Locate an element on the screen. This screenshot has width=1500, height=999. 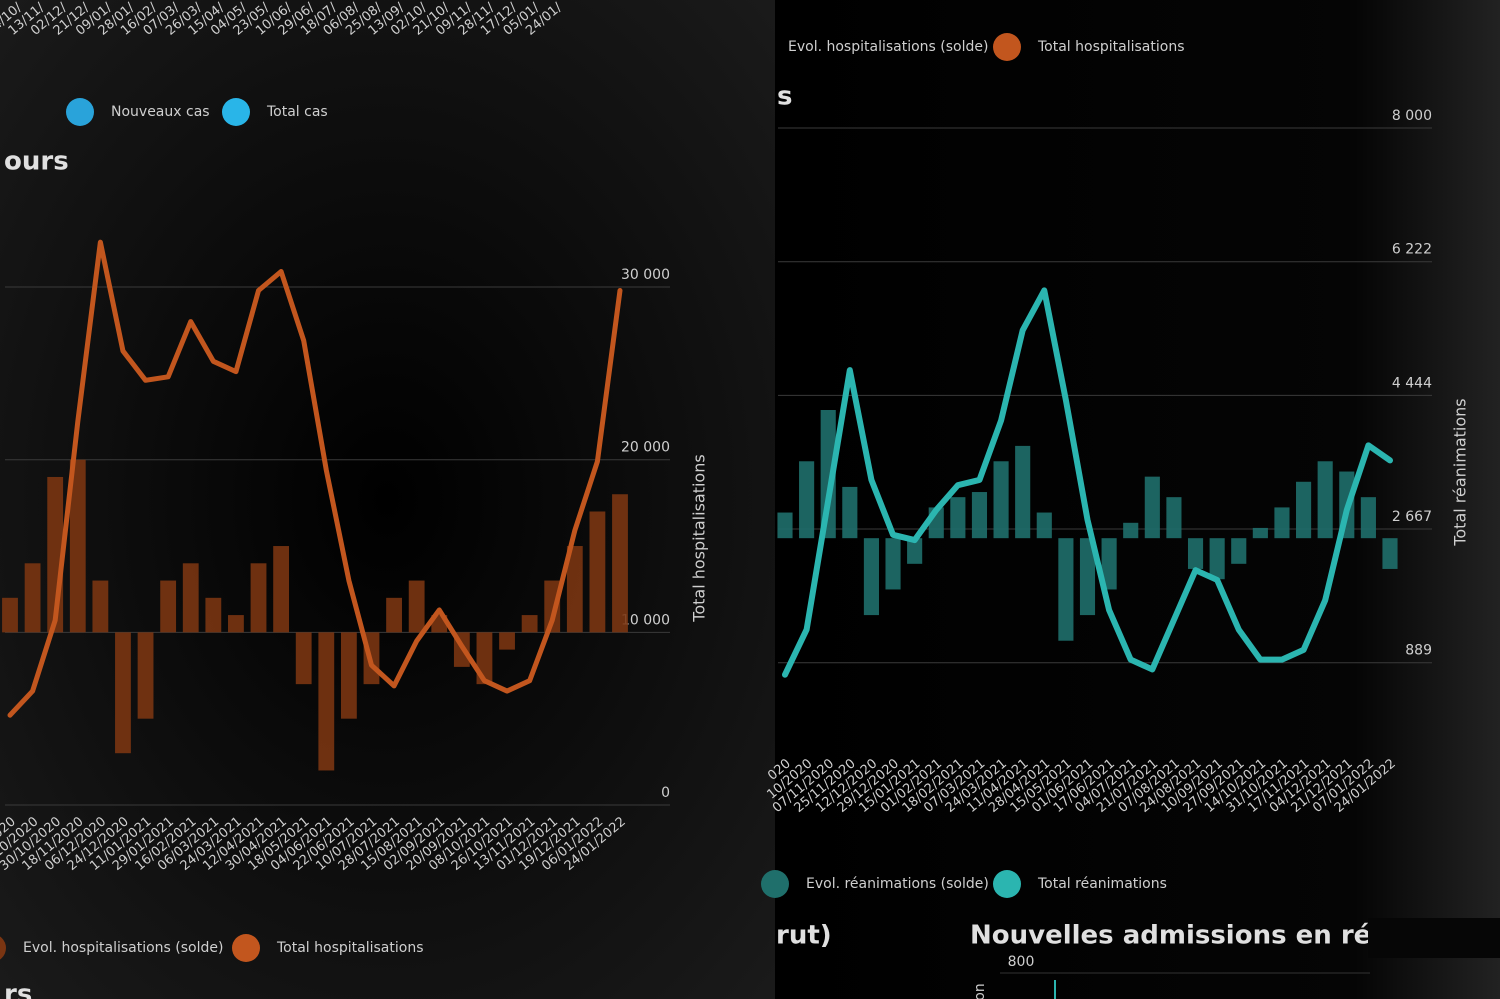
axis-label: Total hospitalisations is located at coordinates (699, 538).